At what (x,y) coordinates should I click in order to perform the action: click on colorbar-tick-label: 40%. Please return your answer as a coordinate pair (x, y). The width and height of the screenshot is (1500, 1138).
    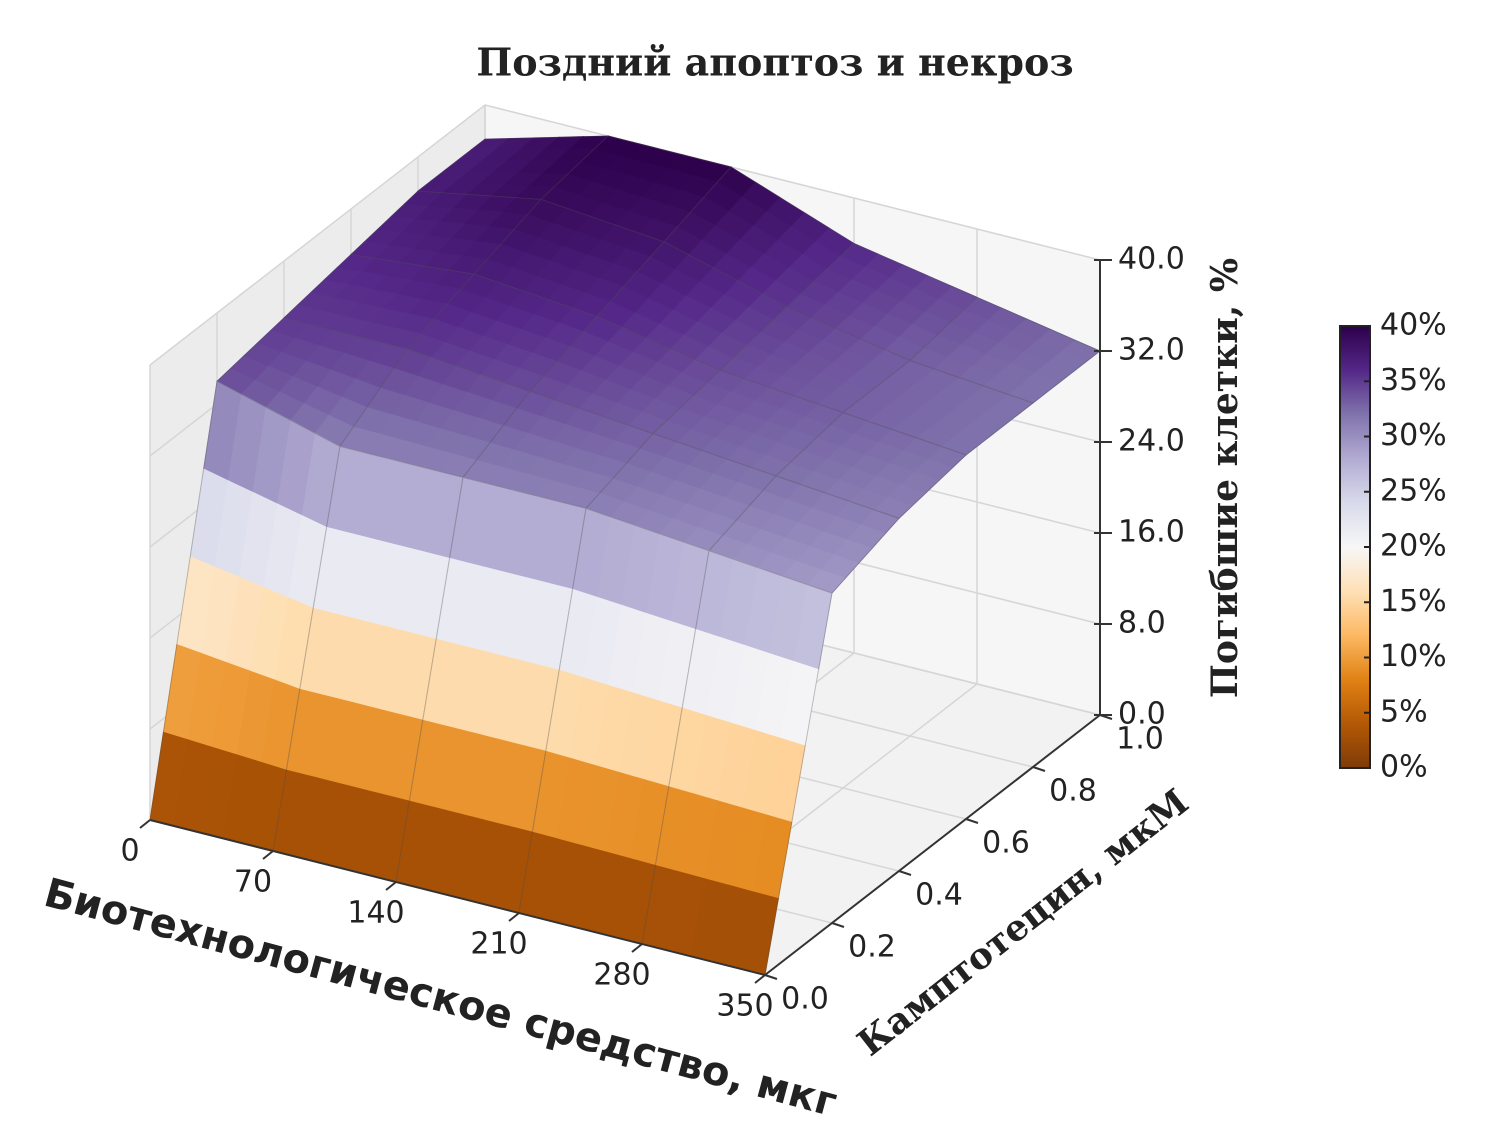
    Looking at the image, I should click on (1413, 325).